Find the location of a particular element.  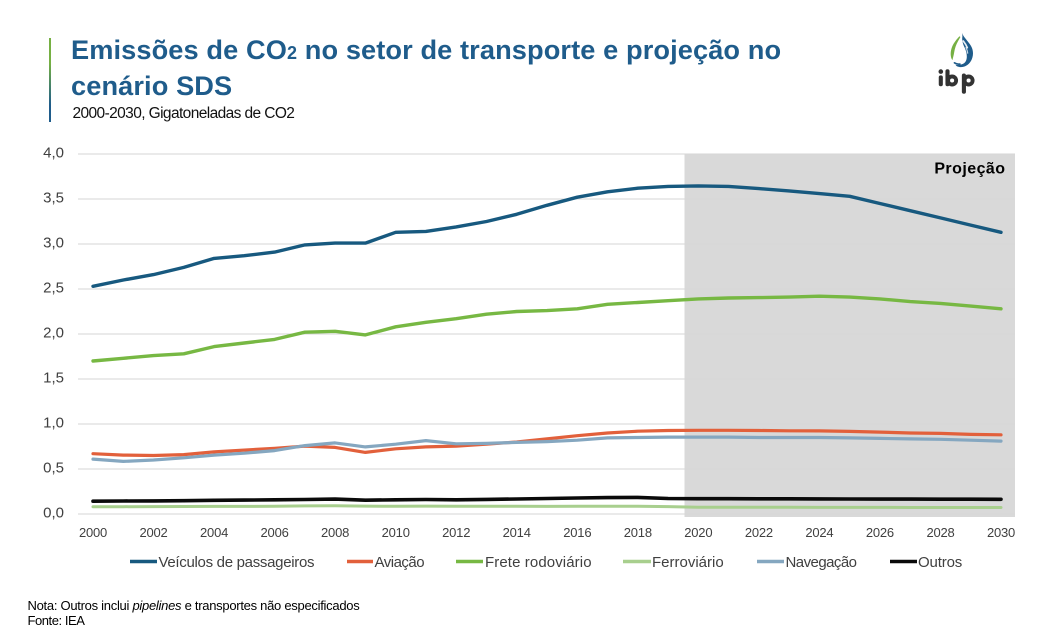

svg-text: 3,5 is located at coordinates (53, 197).